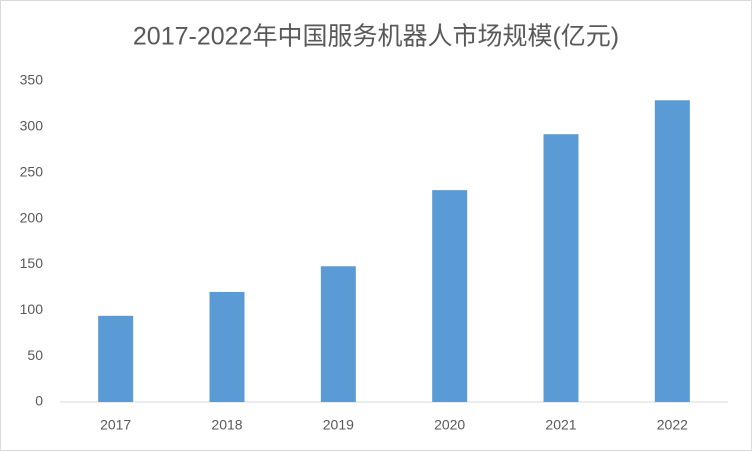  I want to click on x-tick-label: 2020, so click(449, 425).